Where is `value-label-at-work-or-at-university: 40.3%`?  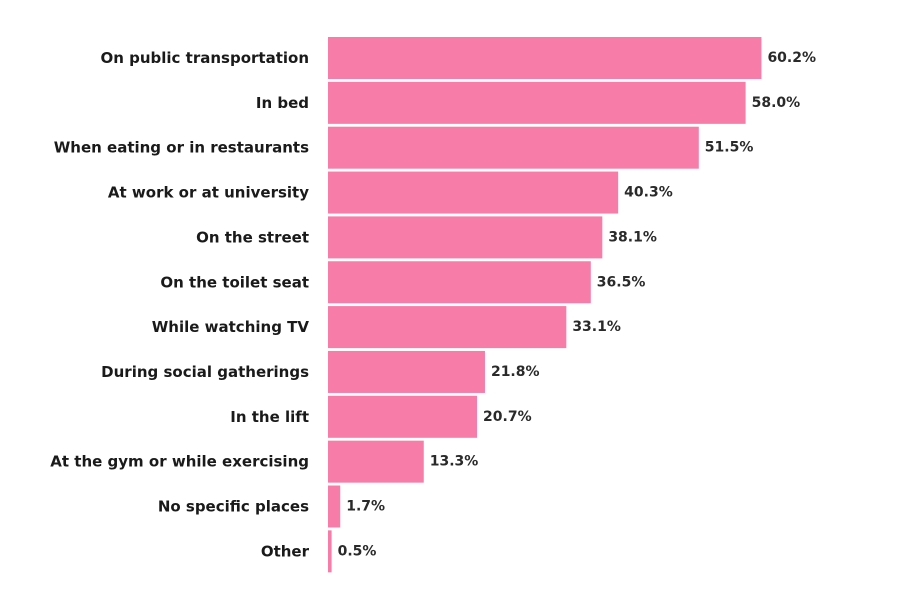 value-label-at-work-or-at-university: 40.3% is located at coordinates (648, 193).